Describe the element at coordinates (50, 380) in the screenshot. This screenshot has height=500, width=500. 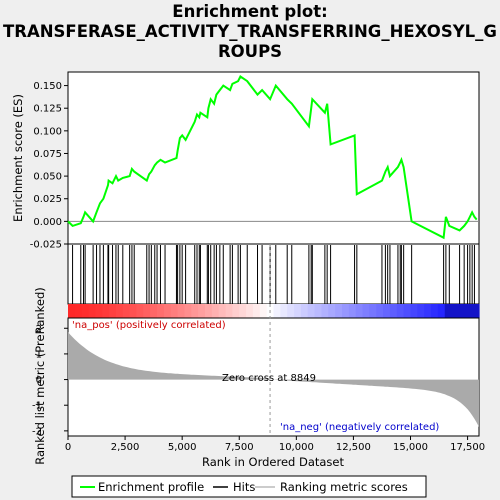
I see `metric-y-axis: 2 1 0 -1 -2` at that location.